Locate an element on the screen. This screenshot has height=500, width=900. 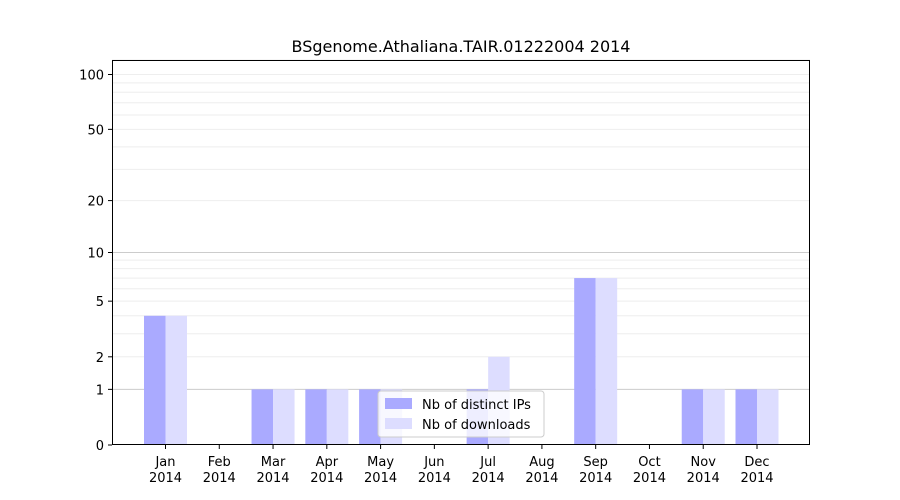
x-tick-label: Jan 2014 is located at coordinates (165, 470).